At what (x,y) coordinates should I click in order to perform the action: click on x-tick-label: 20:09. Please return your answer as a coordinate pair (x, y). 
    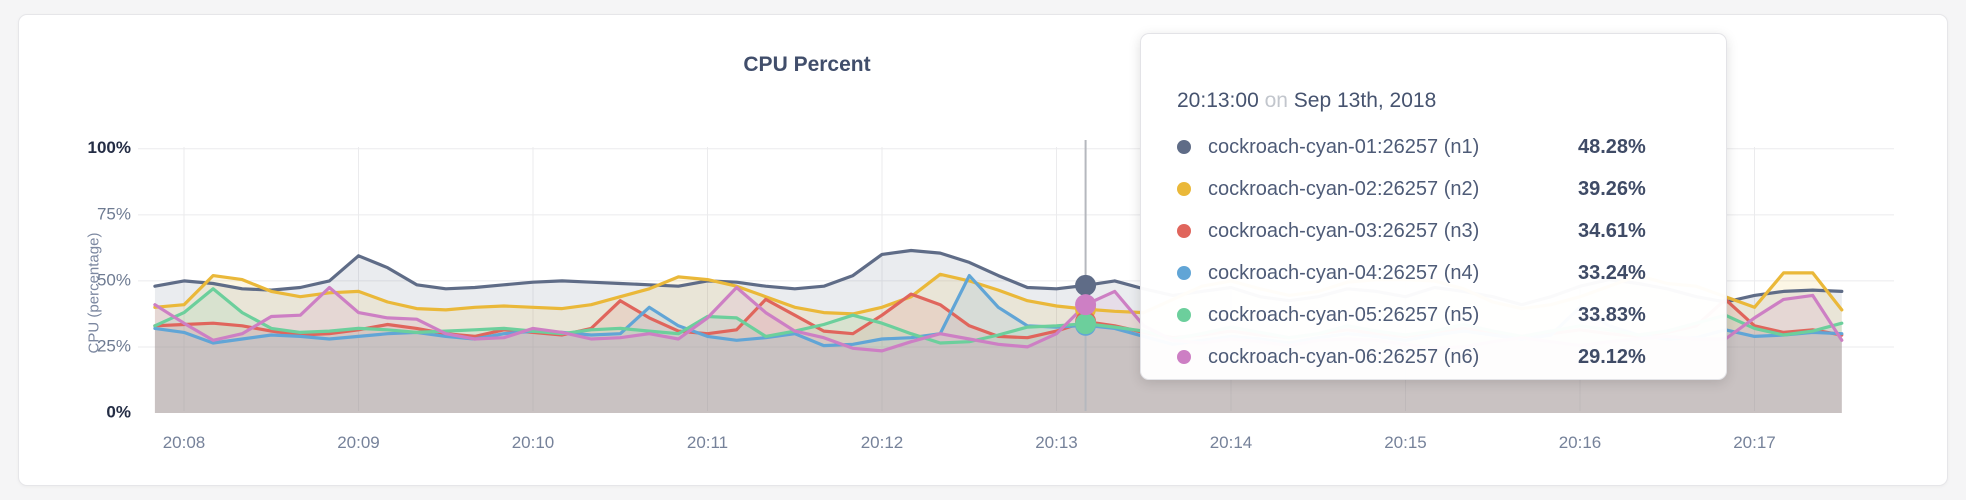
    Looking at the image, I should click on (358, 442).